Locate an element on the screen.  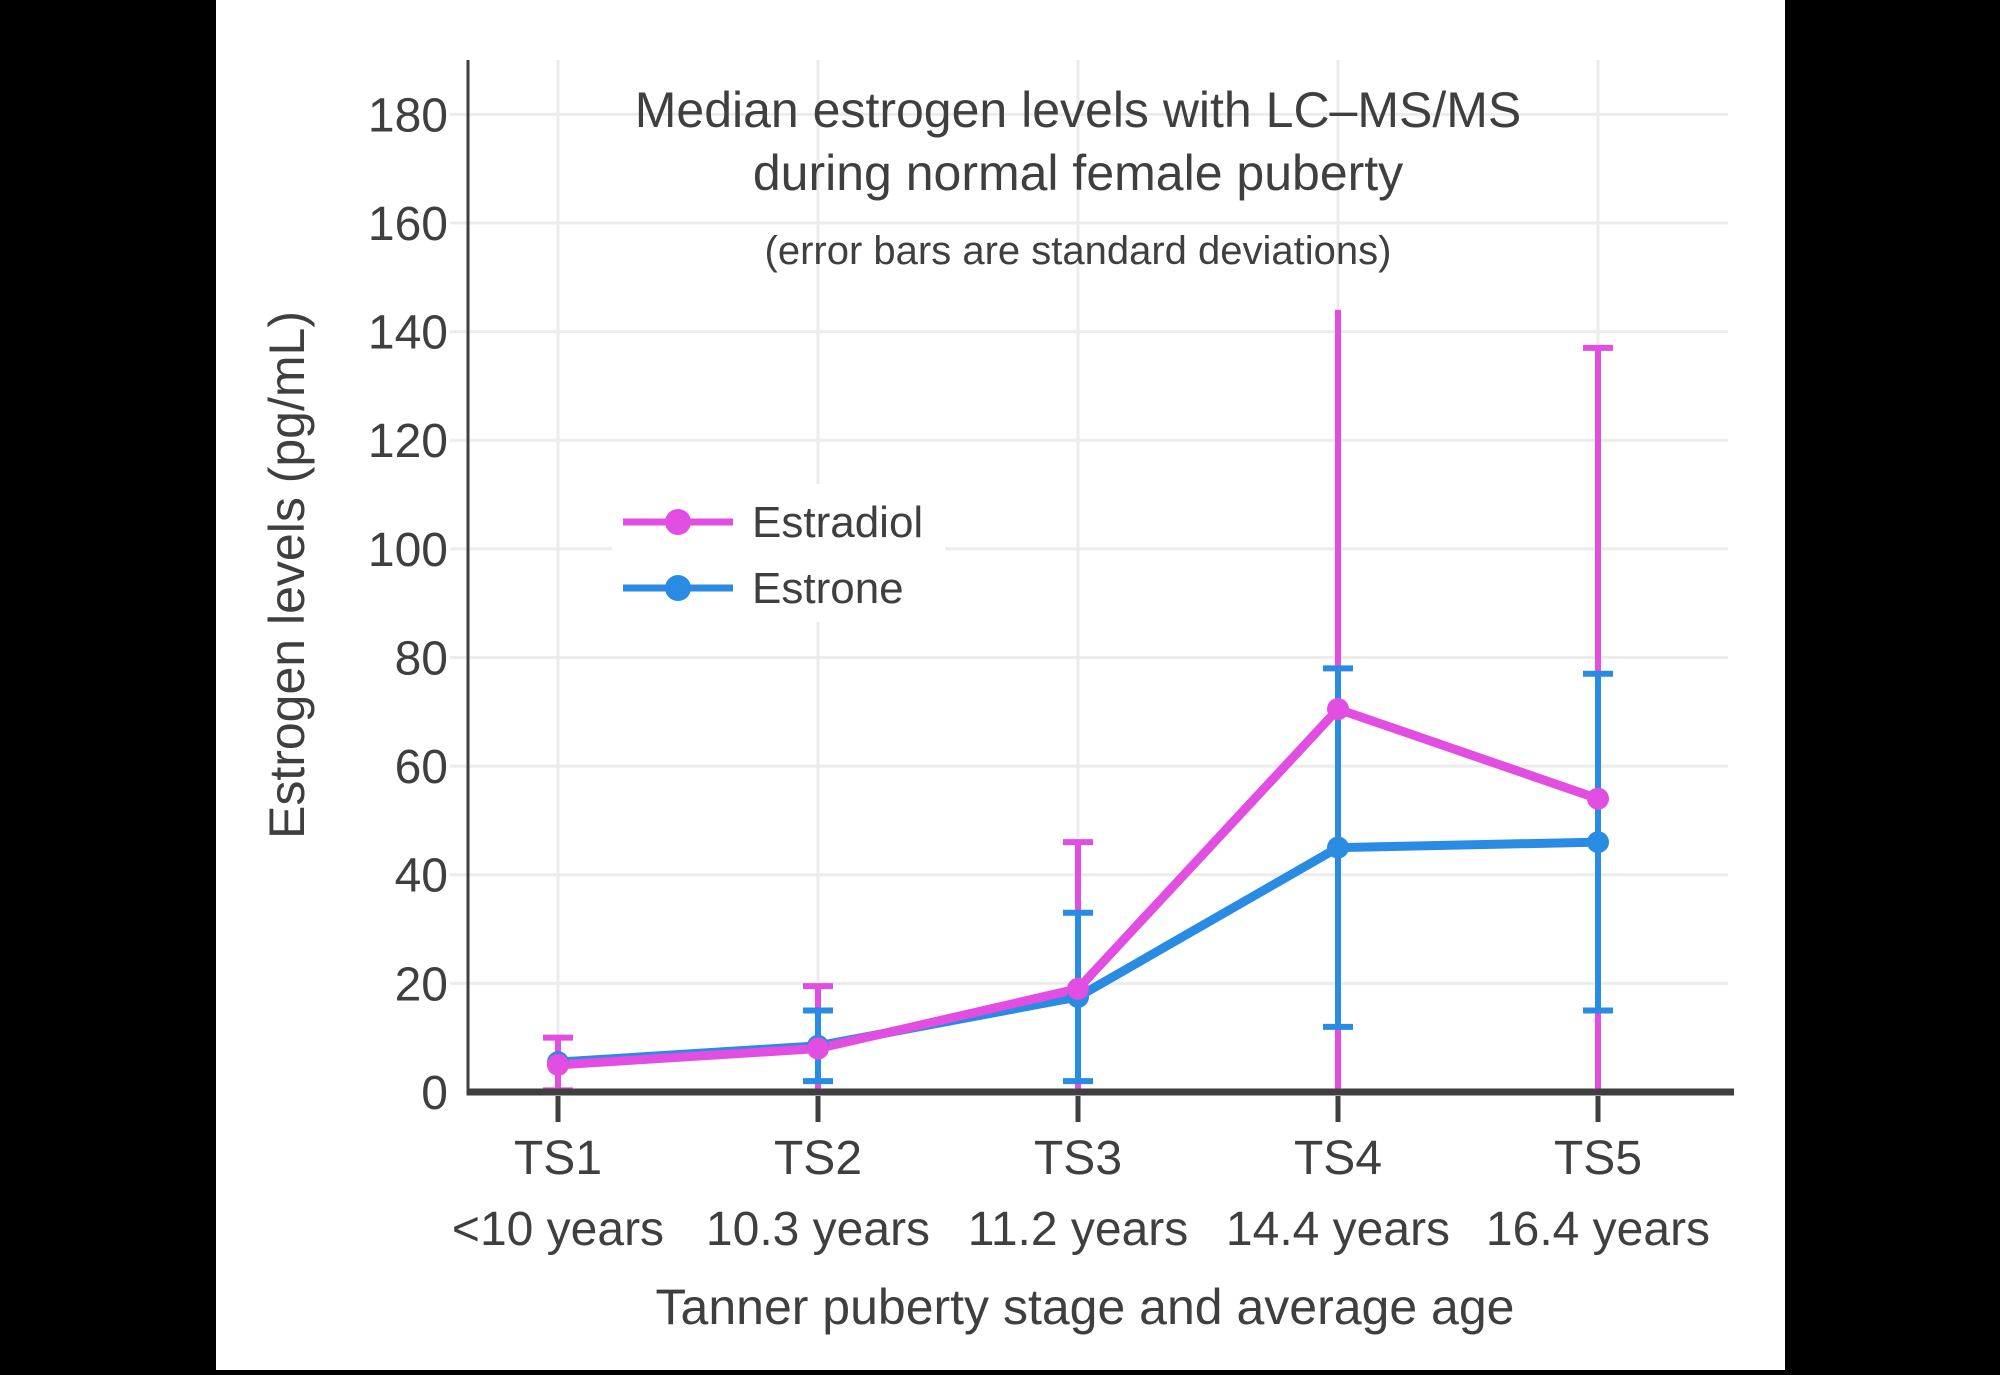
y-axis-title: Estrogen levels (pg/mL) is located at coordinates (287, 575).